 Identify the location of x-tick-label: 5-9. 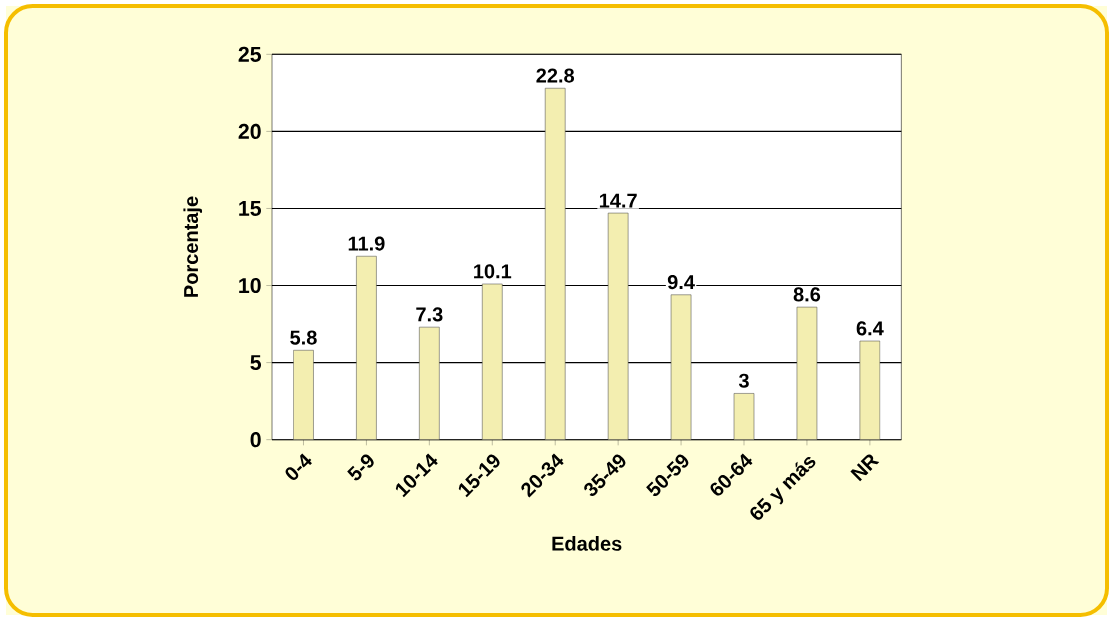
(360, 467).